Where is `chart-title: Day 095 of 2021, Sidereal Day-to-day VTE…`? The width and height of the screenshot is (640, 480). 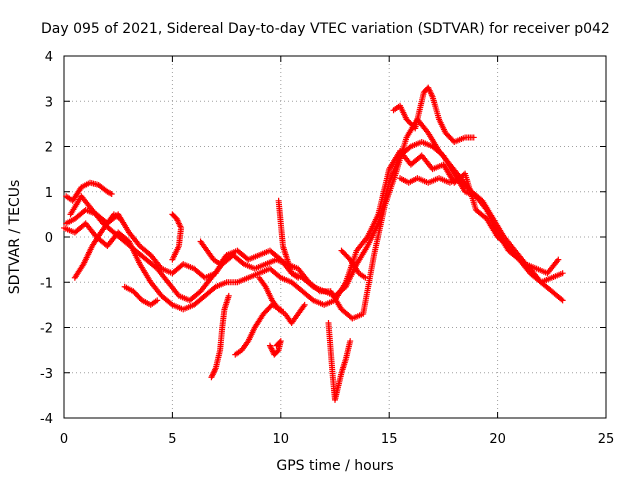
chart-title: Day 095 of 2021, Sidereal Day-to-day VTE… is located at coordinates (325, 29).